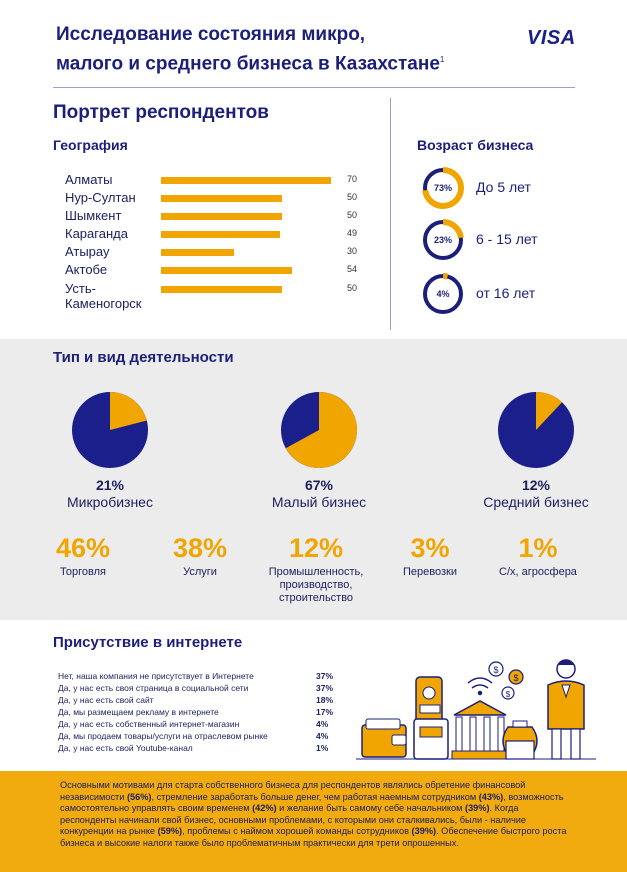 This screenshot has height=872, width=627. What do you see at coordinates (93, 215) in the screenshot?
I see `geo-label: Шымкент` at bounding box center [93, 215].